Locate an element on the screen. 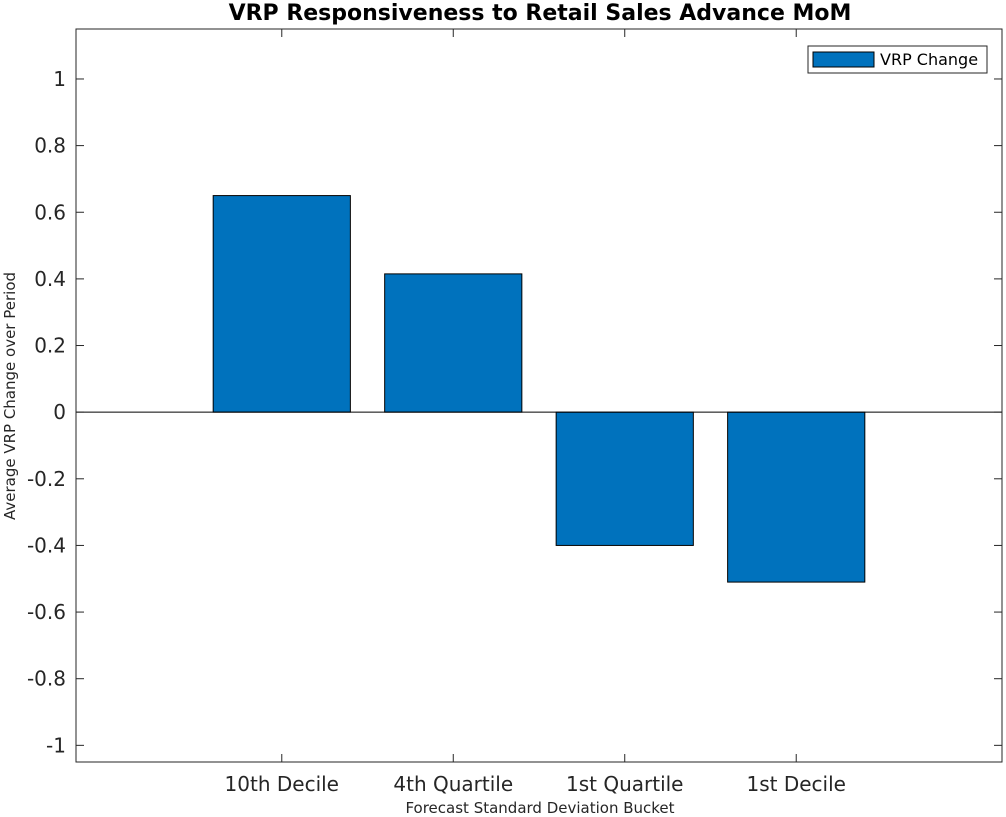 Image resolution: width=1006 pixels, height=817 pixels. bar-4th-quartile is located at coordinates (453, 343).